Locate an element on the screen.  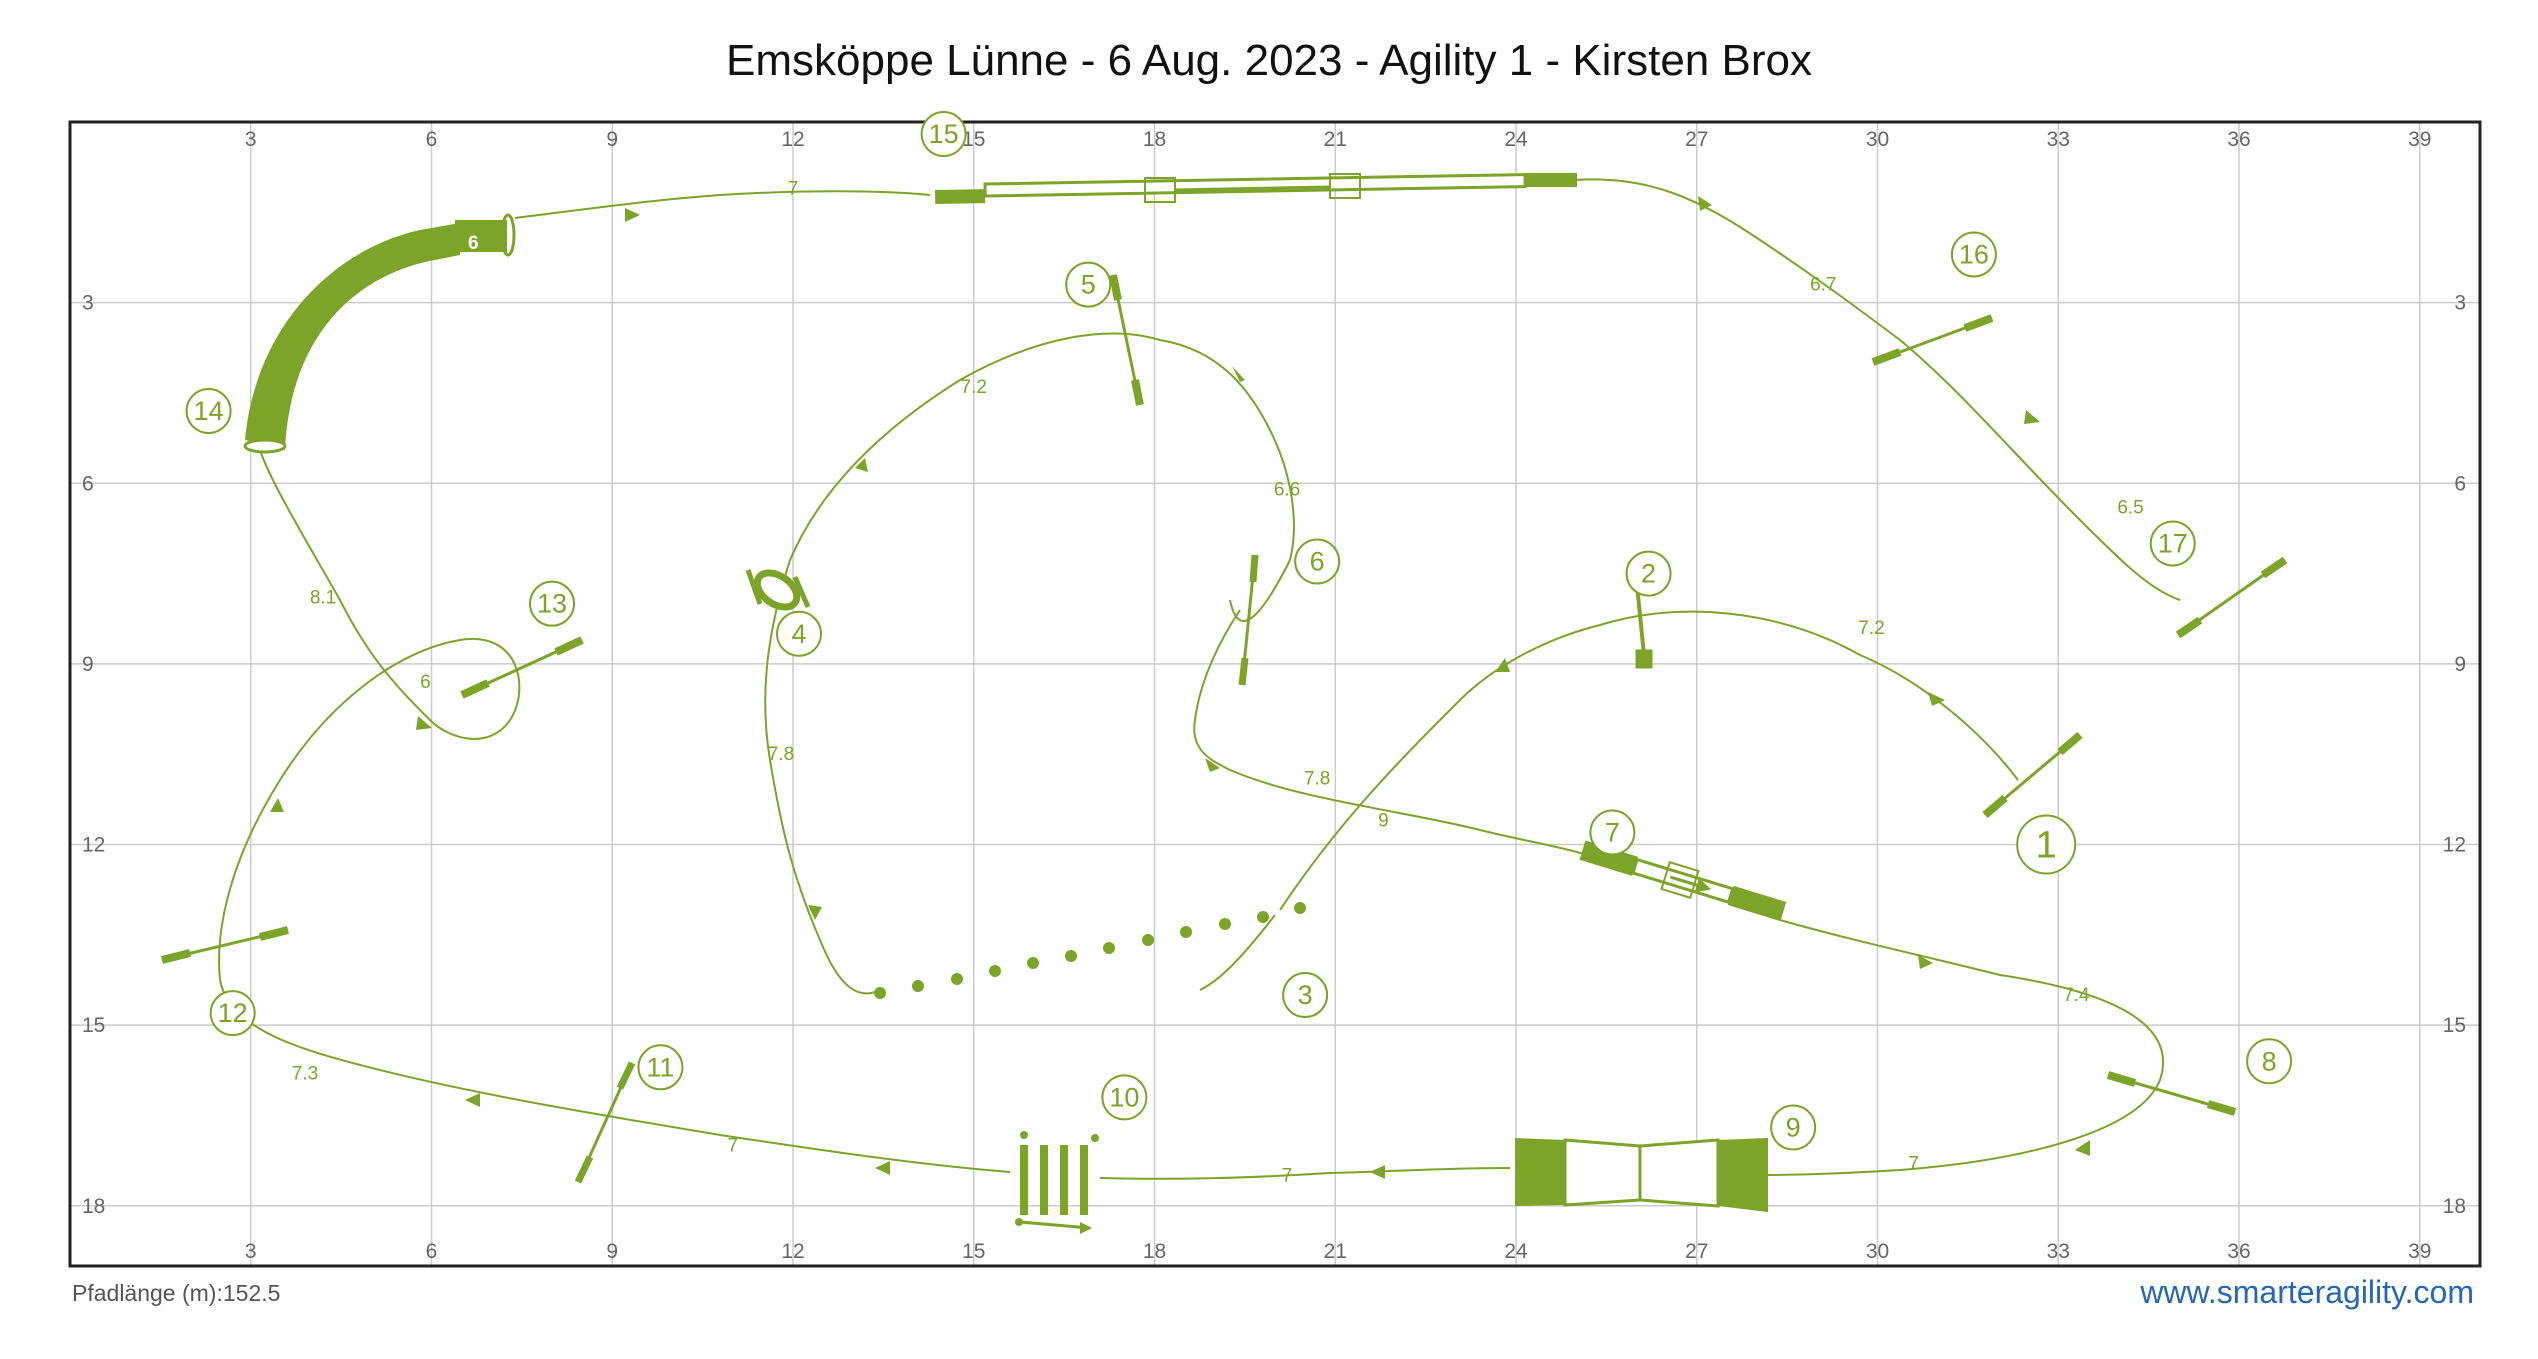
obstacle-number-17: 17 is located at coordinates (2172, 543).